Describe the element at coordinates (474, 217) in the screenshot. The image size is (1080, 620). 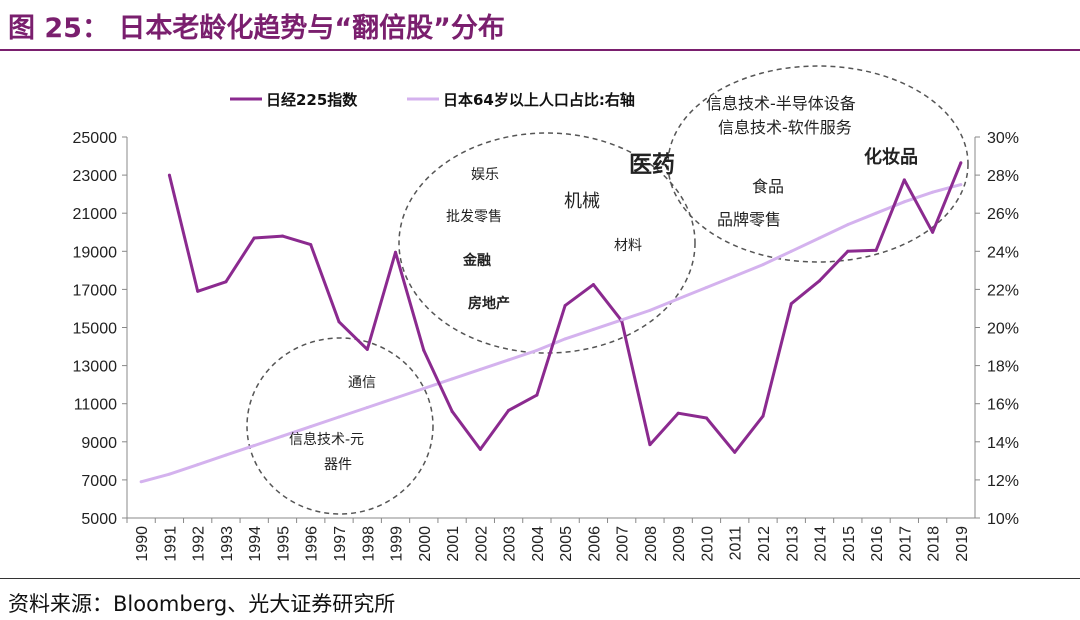
I see `annotation-wholesale-retail: 批发零售` at that location.